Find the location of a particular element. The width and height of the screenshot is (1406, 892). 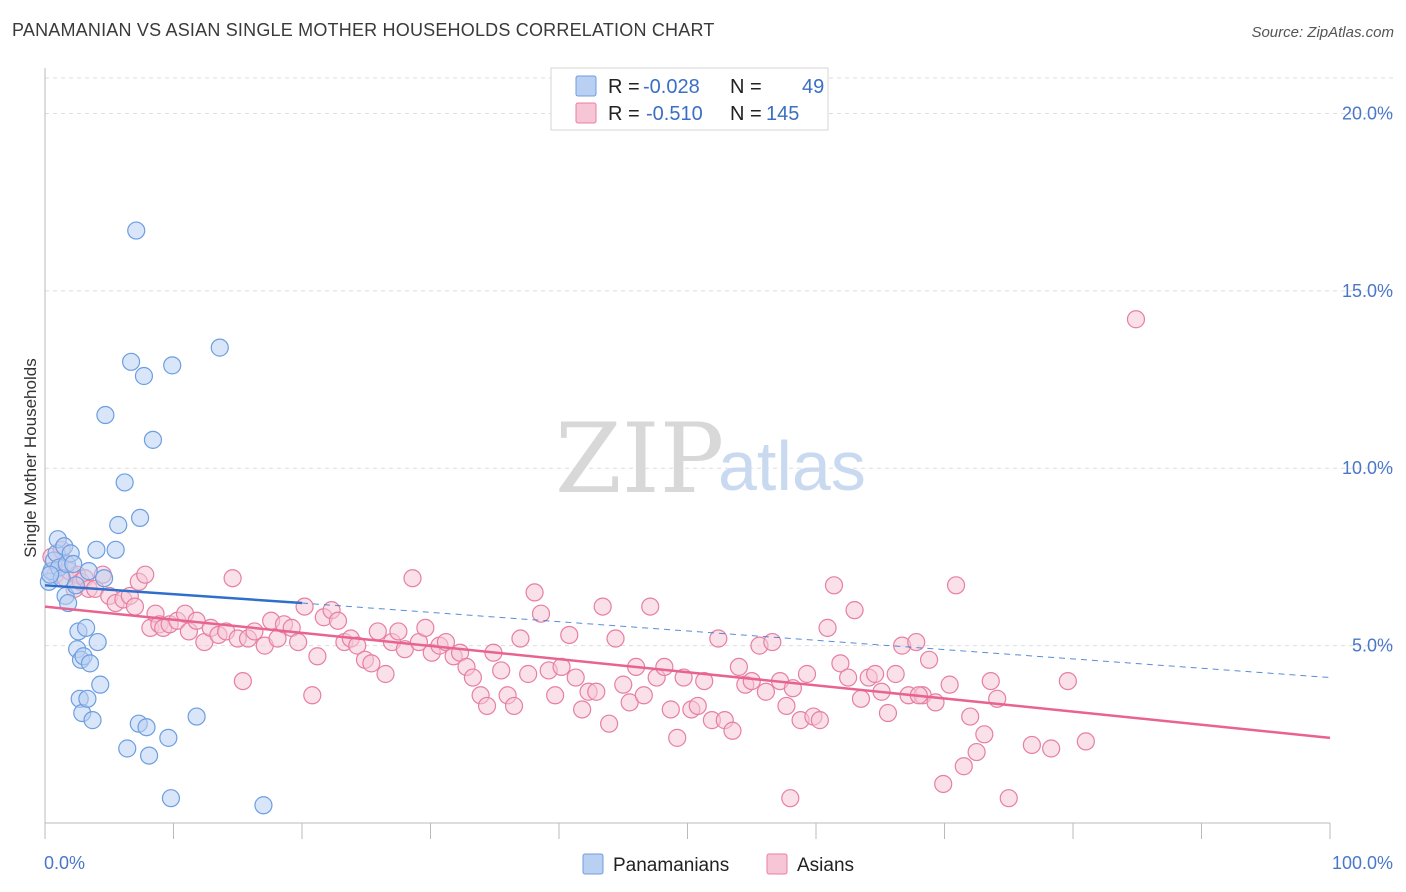

legend-r-label-2: R = is located at coordinates (624, 114).